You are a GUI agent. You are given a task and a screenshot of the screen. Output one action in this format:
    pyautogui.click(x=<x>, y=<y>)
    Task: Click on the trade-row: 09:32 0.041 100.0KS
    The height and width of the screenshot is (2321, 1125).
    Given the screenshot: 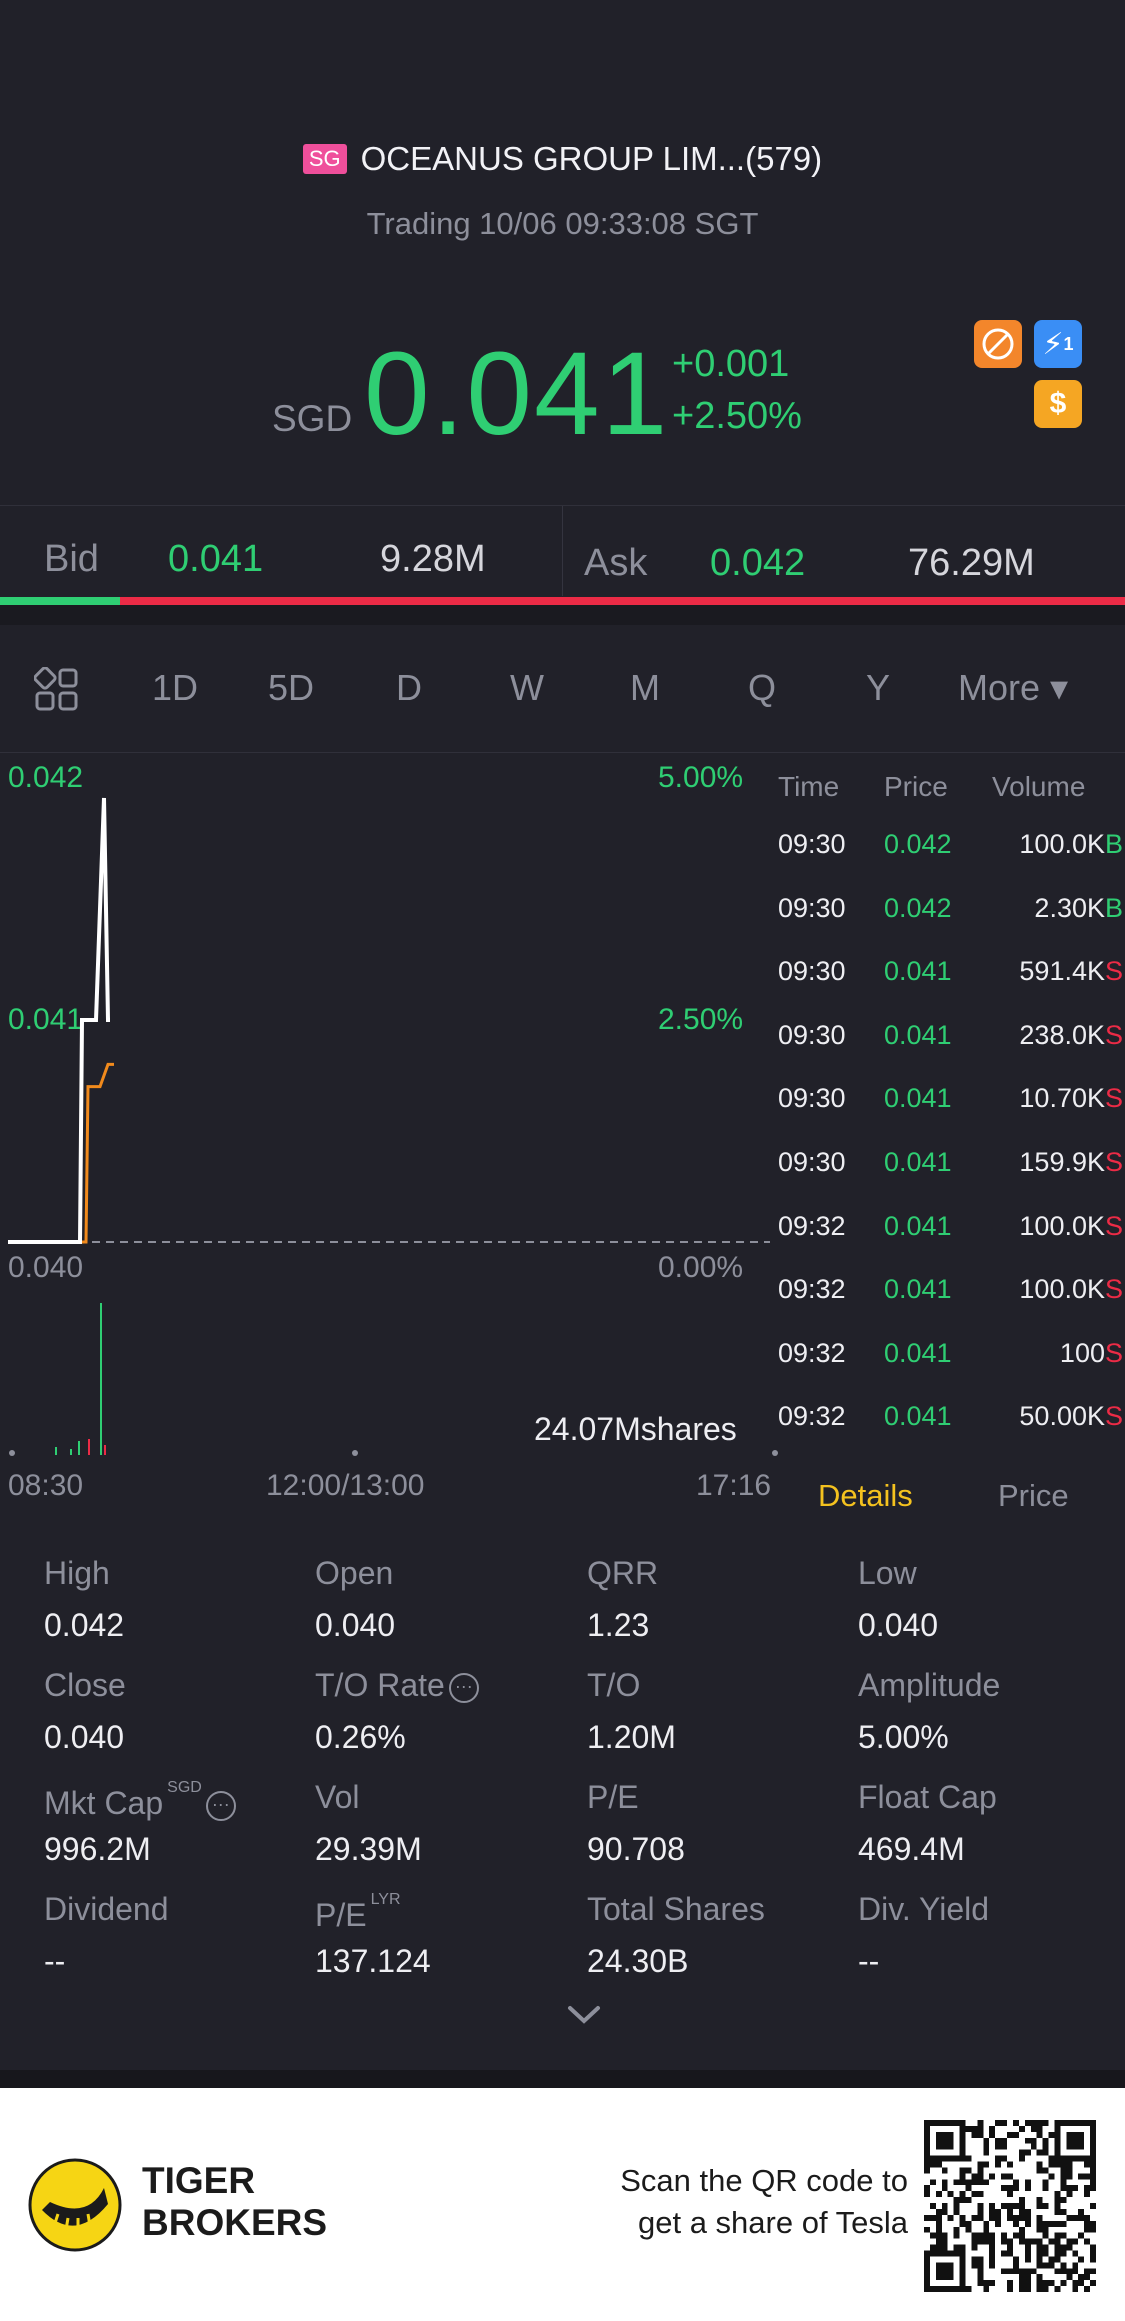 What is the action you would take?
    pyautogui.click(x=951, y=1294)
    